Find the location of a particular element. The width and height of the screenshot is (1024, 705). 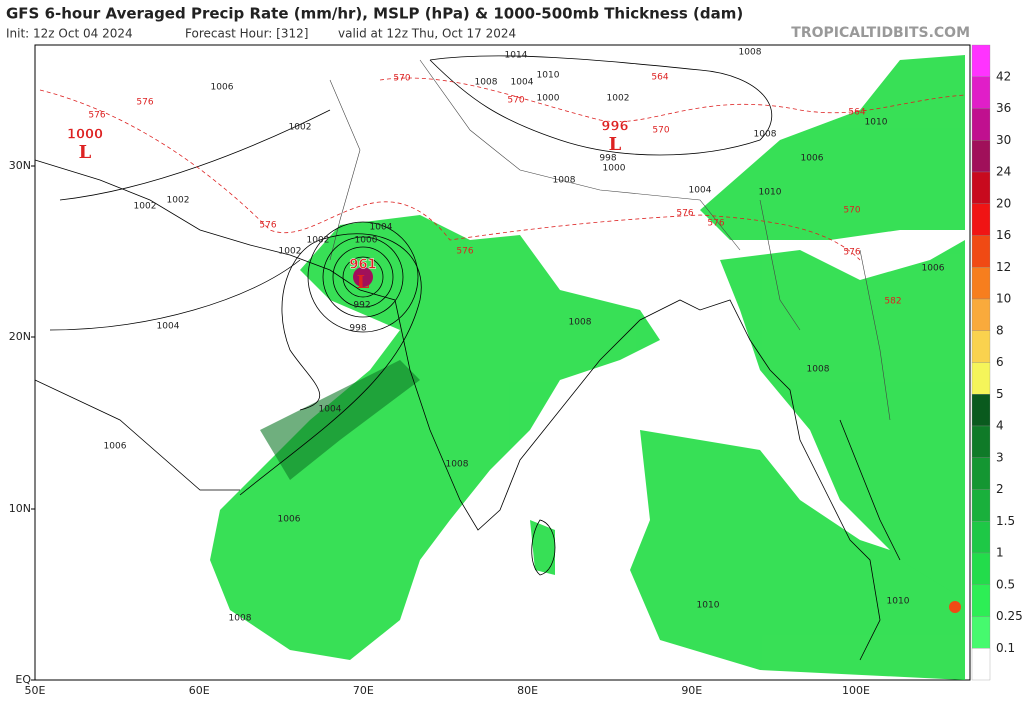

colorbar-label: 30 is located at coordinates (1003, 140).